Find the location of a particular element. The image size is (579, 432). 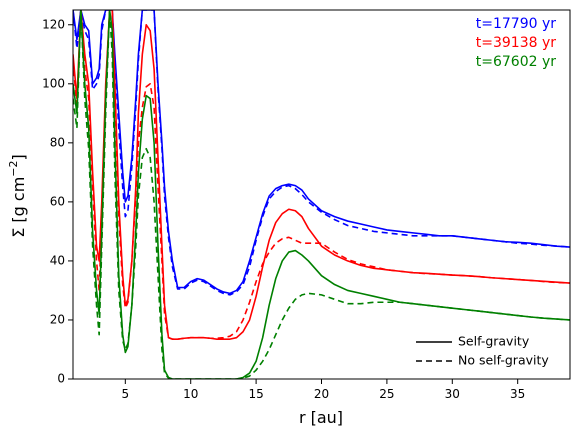

y-tick-label: 20 is located at coordinates (57, 319).